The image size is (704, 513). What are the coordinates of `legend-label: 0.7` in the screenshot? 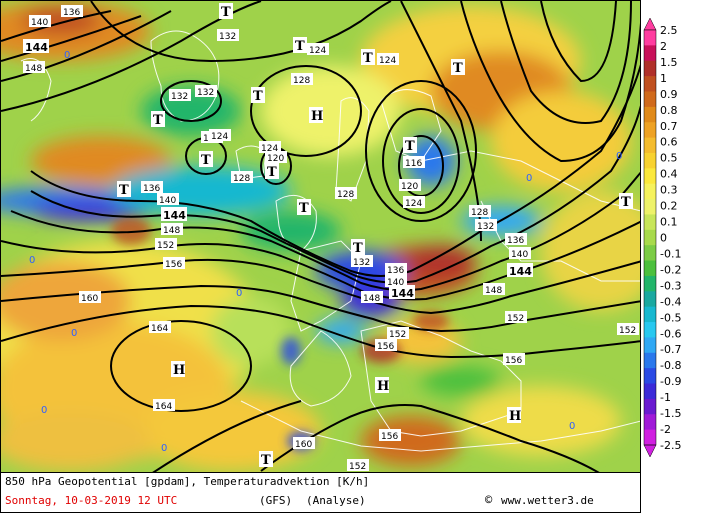 It's located at (669, 126).